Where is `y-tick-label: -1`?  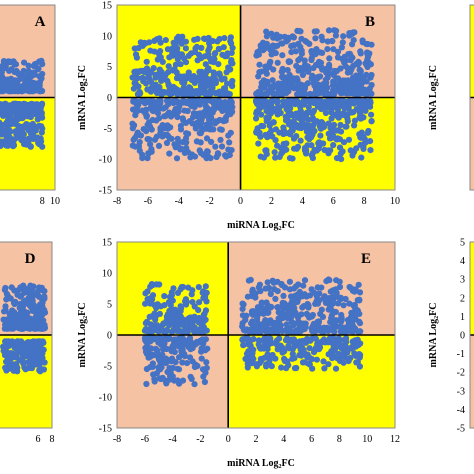
y-tick-label: -1 is located at coordinates (461, 354).